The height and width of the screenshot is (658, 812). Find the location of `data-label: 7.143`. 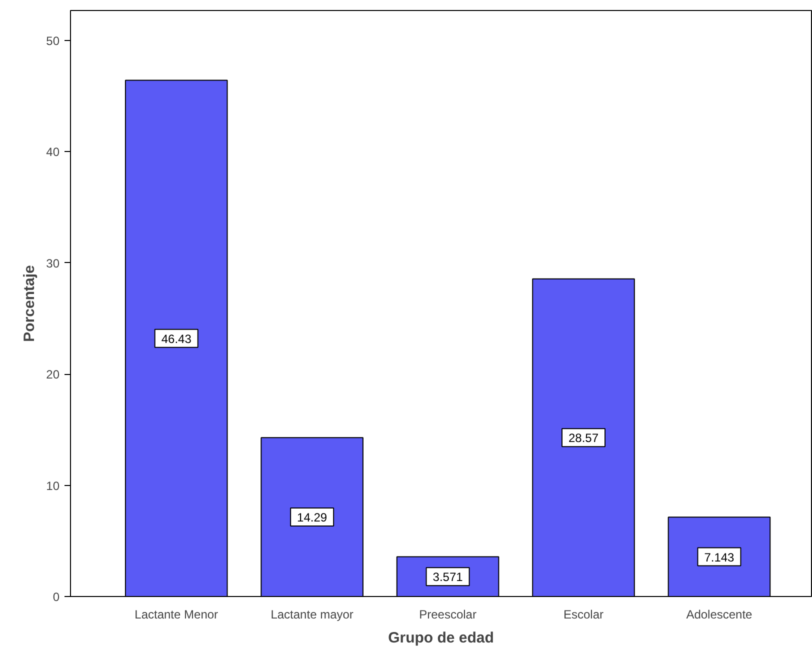

data-label: 7.143 is located at coordinates (719, 557).